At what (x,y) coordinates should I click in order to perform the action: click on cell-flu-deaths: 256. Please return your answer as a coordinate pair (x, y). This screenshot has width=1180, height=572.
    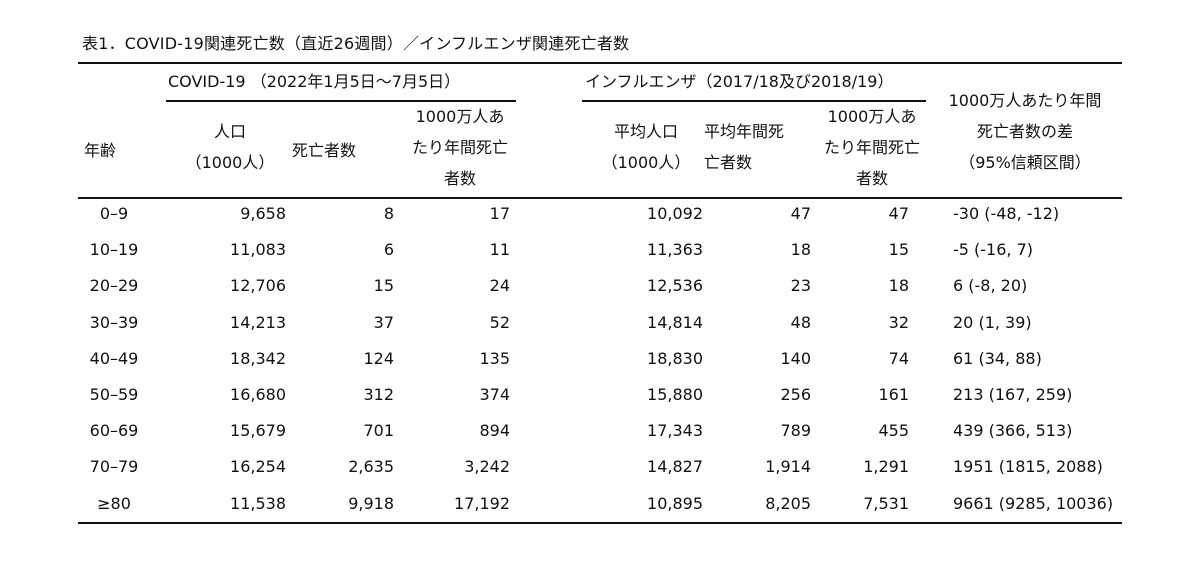
    Looking at the image, I should click on (795, 395).